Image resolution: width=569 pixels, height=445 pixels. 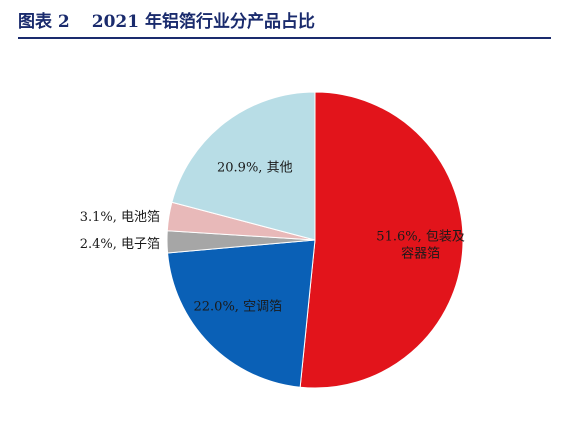 I want to click on figure-number: 图表 2, so click(x=44, y=21).